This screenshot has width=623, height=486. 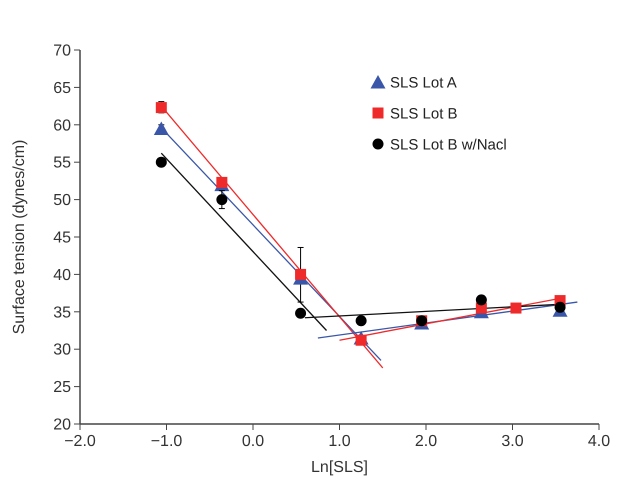 What do you see at coordinates (166, 441) in the screenshot?
I see `x-tick-label: −1.0` at bounding box center [166, 441].